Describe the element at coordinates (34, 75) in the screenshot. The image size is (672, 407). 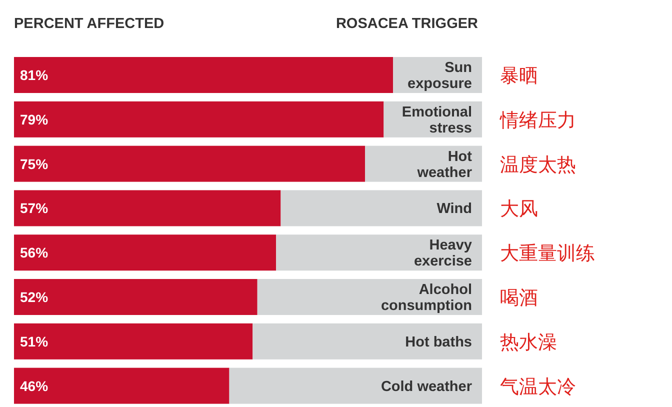
I see `data-label: 81%` at that location.